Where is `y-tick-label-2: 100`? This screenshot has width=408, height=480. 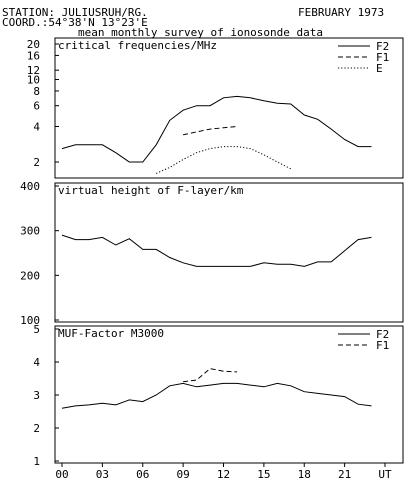 y-tick-label-2: 100 is located at coordinates (30, 320).